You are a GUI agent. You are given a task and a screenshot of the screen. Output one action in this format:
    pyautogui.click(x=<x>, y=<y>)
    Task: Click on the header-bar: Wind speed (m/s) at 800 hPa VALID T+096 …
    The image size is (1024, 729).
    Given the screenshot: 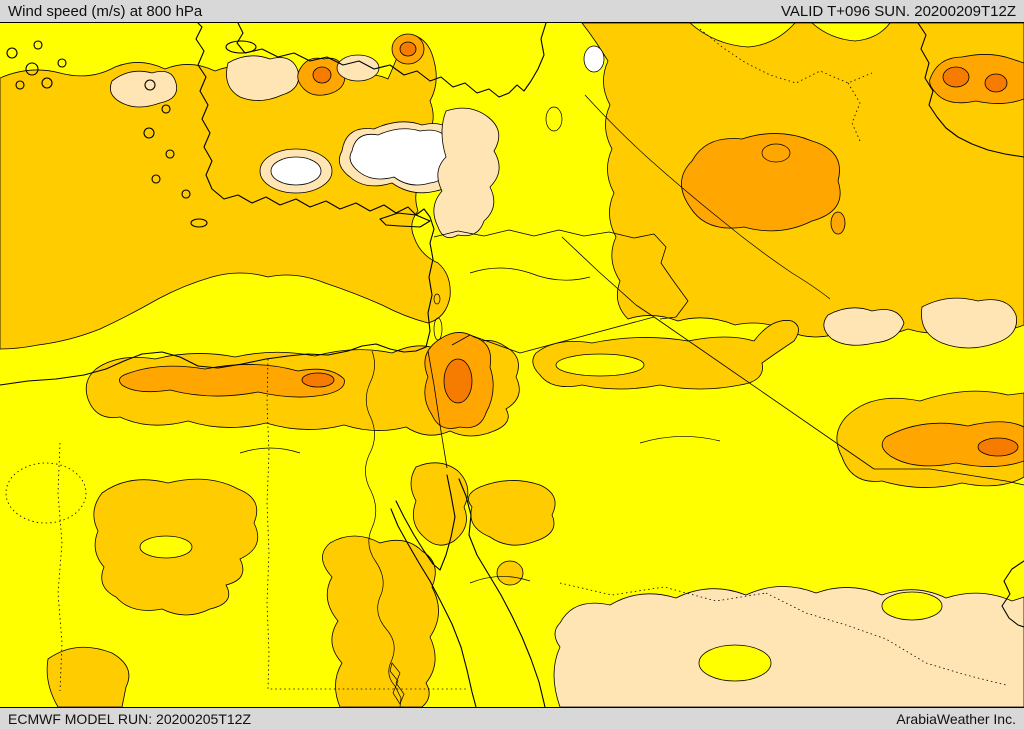 What is the action you would take?
    pyautogui.click(x=512, y=11)
    